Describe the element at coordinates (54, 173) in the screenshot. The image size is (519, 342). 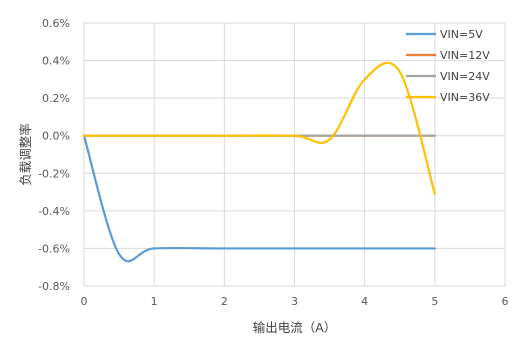
I see `y-tick-label: -0.2%` at that location.